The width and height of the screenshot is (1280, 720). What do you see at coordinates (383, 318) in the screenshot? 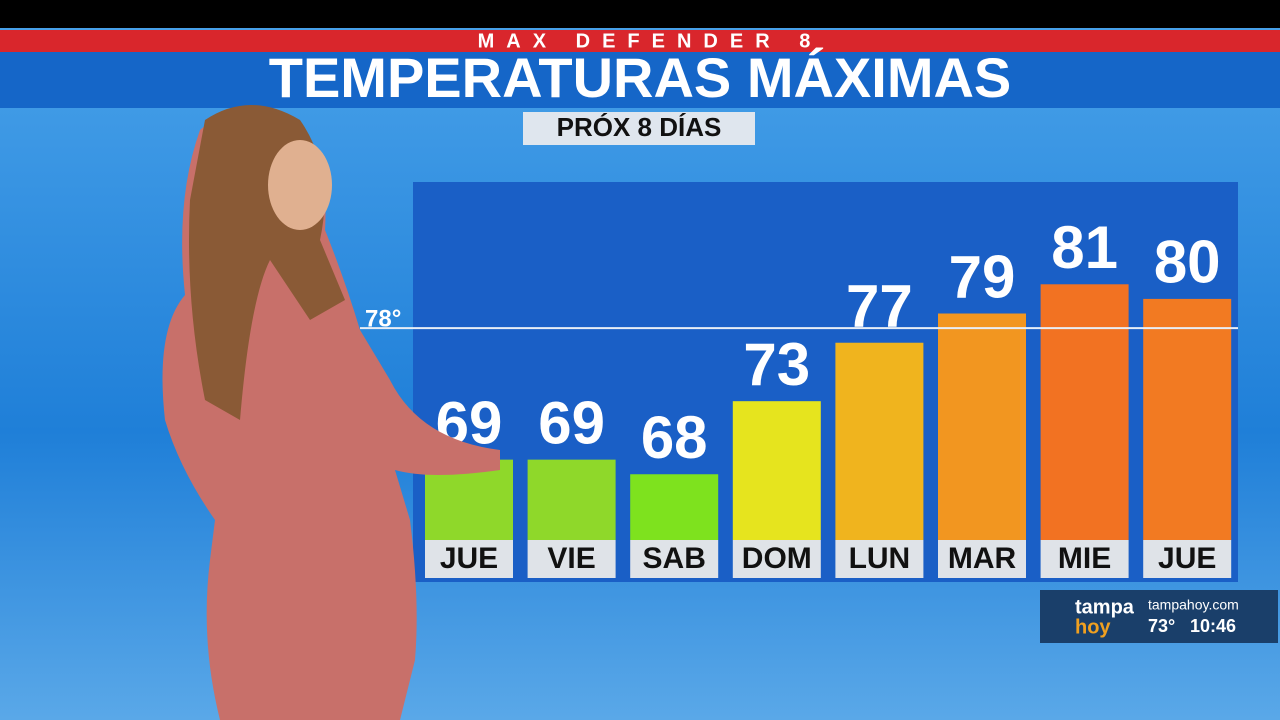
I see `reference-label: 78°` at bounding box center [383, 318].